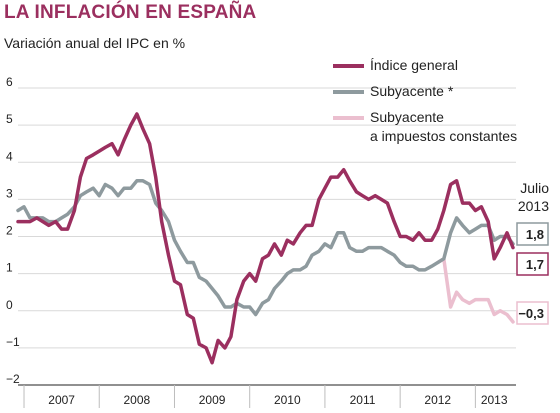 This screenshot has width=560, height=413. What do you see at coordinates (494, 400) in the screenshot?
I see `x-tick-label: 2013` at bounding box center [494, 400].